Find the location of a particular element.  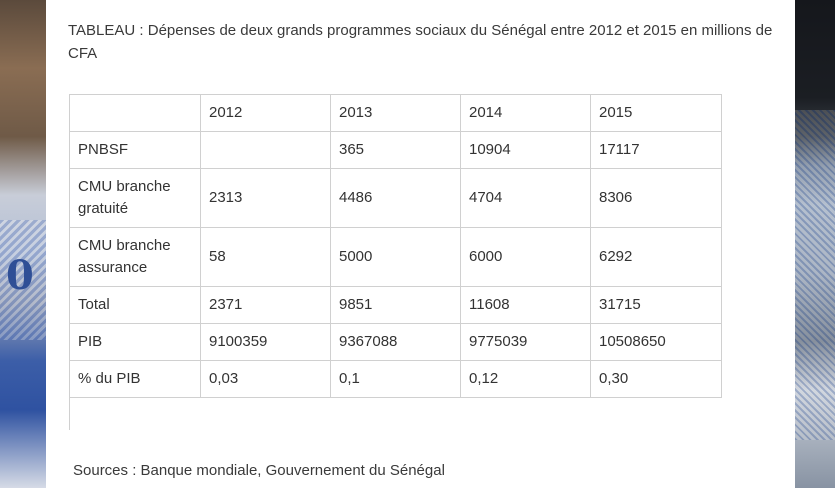

header-cell-2015: 2015 is located at coordinates (656, 113).